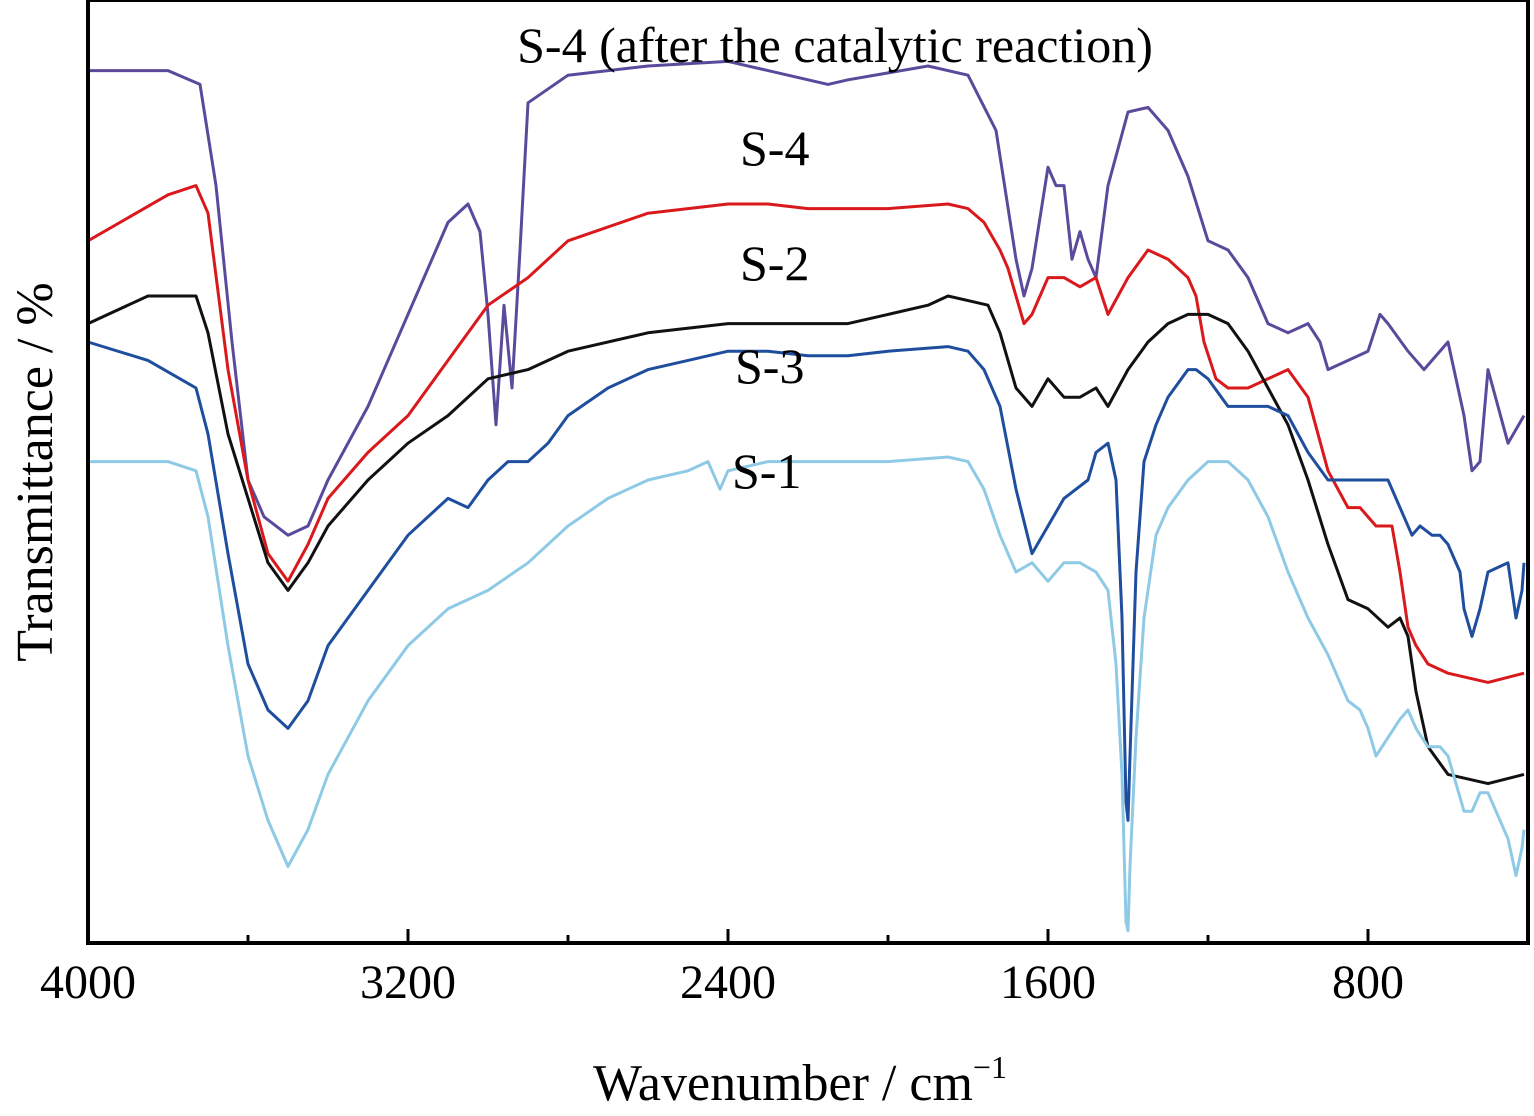 This screenshot has height=1116, width=1534. What do you see at coordinates (728, 982) in the screenshot?
I see `x-tick-label: 2400` at bounding box center [728, 982].